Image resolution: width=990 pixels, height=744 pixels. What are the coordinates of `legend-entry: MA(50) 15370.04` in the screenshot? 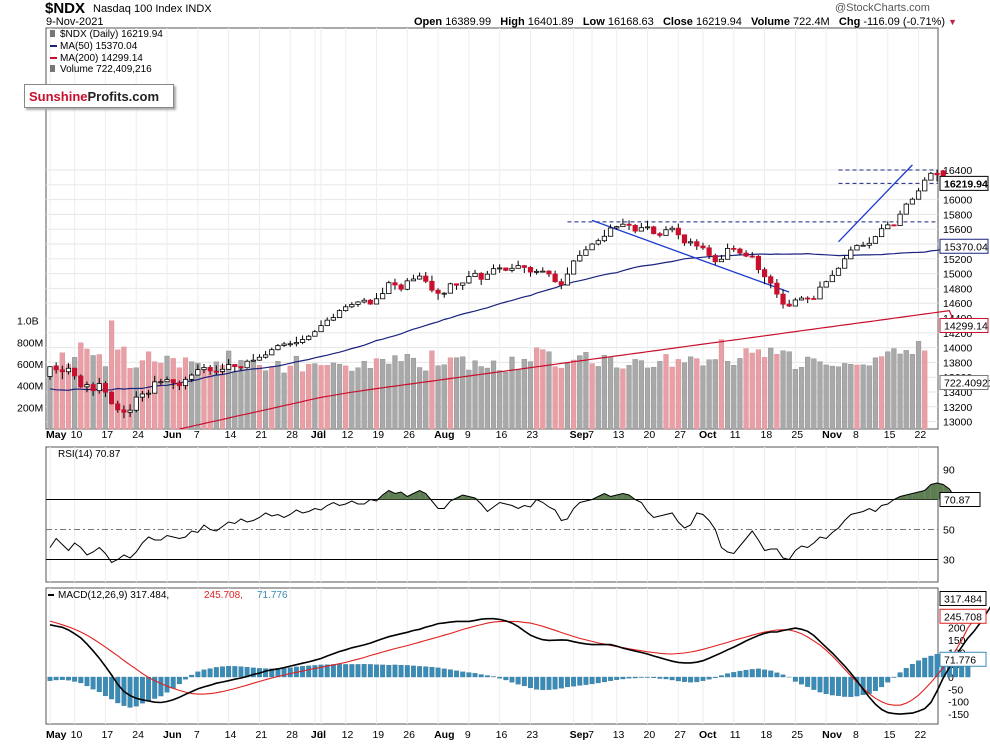 It's located at (99, 46).